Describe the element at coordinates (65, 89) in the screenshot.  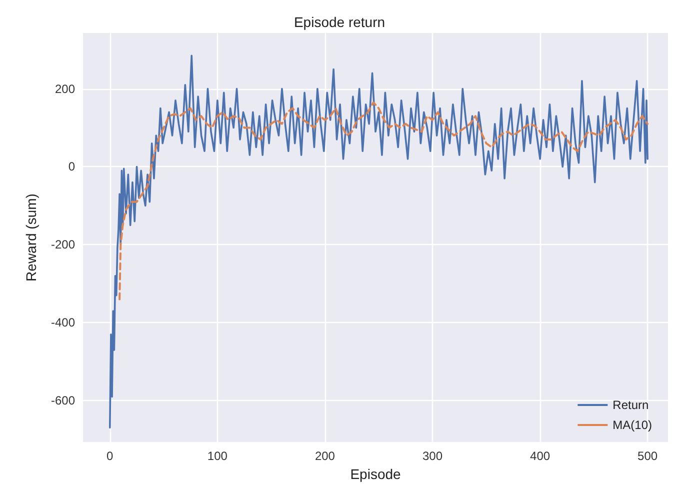
I see `y-tick-label: 200` at that location.